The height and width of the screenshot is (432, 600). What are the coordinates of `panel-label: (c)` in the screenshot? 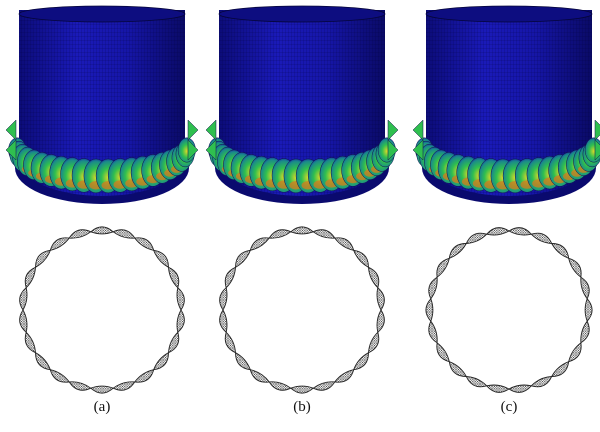 It's located at (509, 407).